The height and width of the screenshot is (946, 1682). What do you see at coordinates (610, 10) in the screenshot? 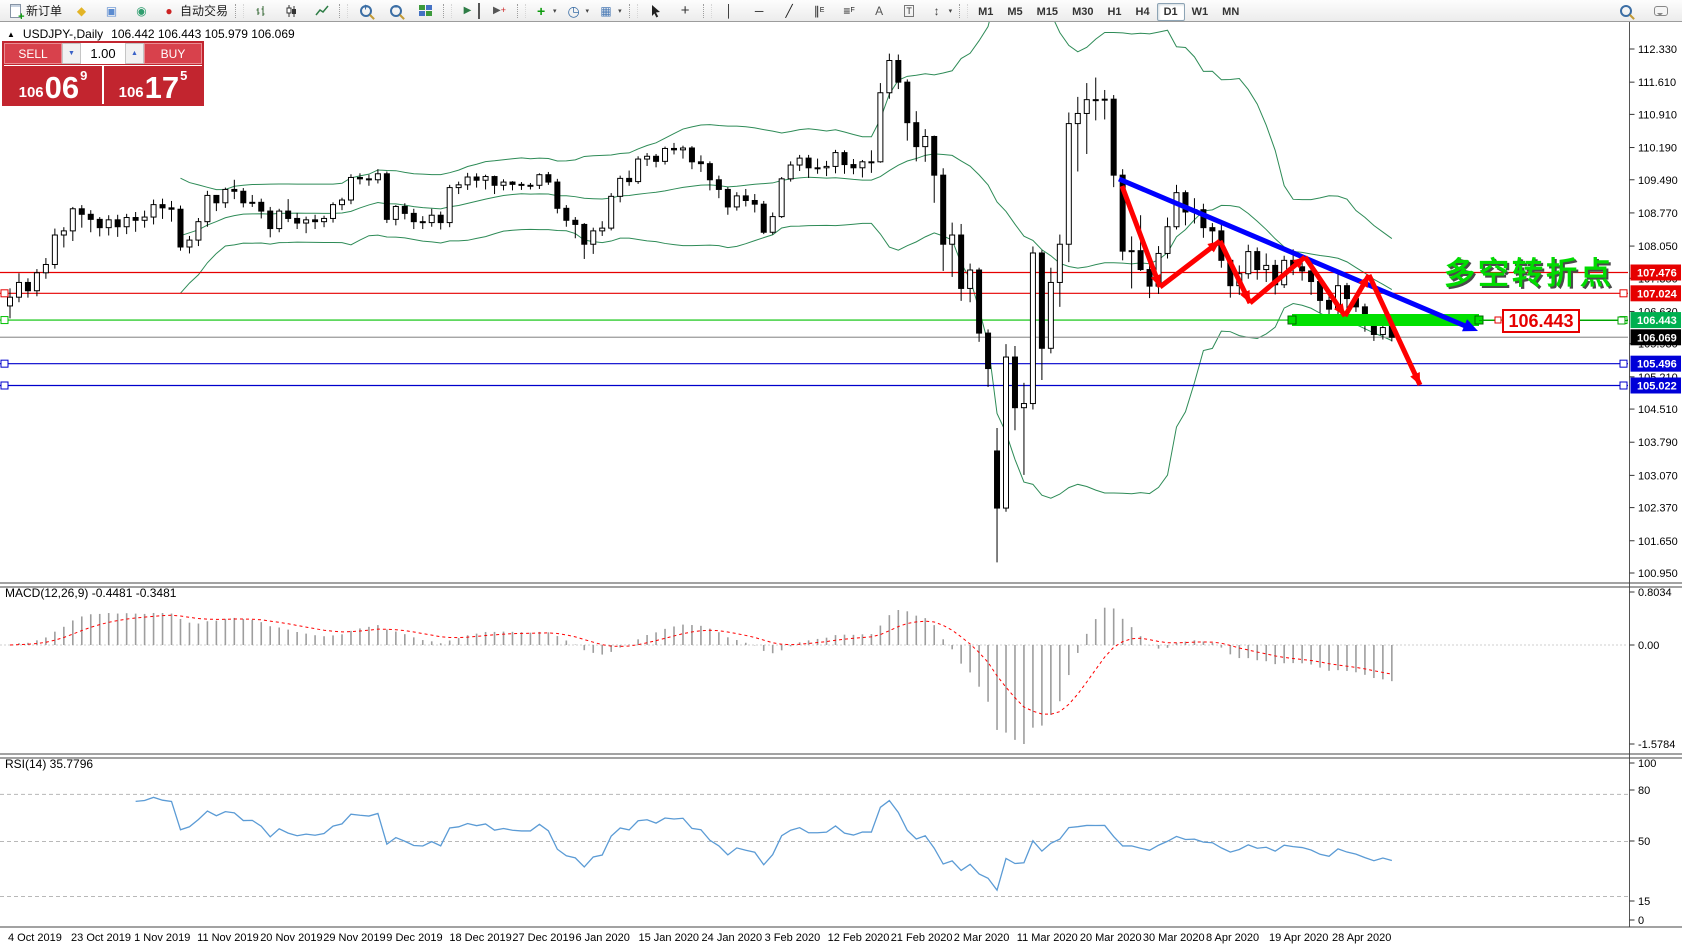
I see `templates-button: ▦ ▾` at bounding box center [610, 10].